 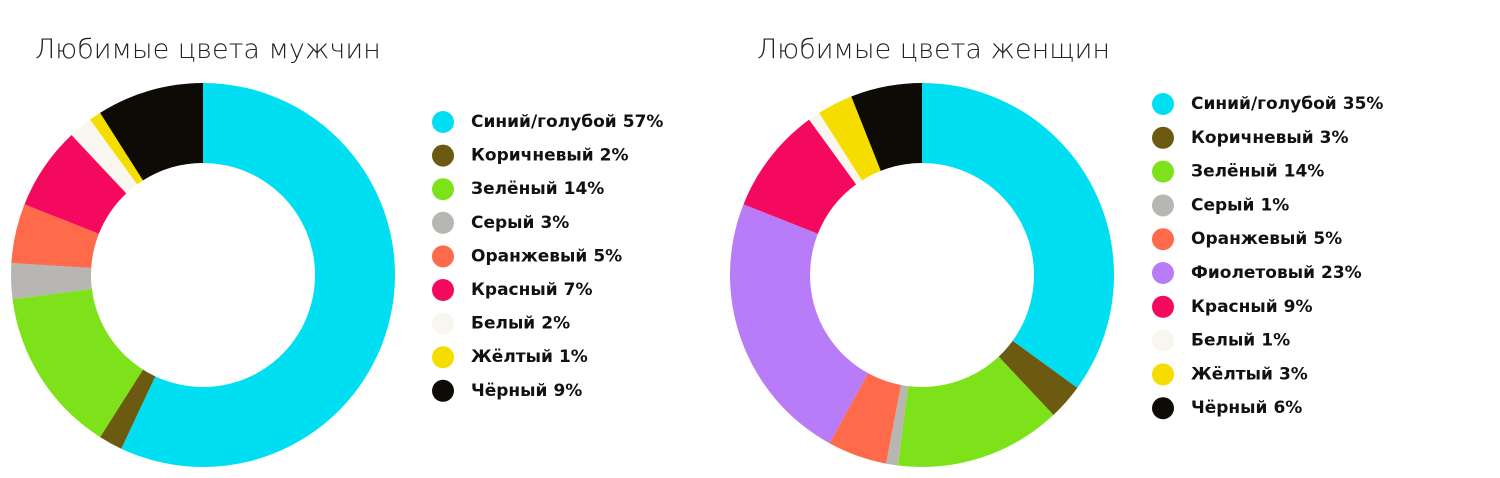 I want to click on legend-label: Красный 9%, so click(x=1252, y=307).